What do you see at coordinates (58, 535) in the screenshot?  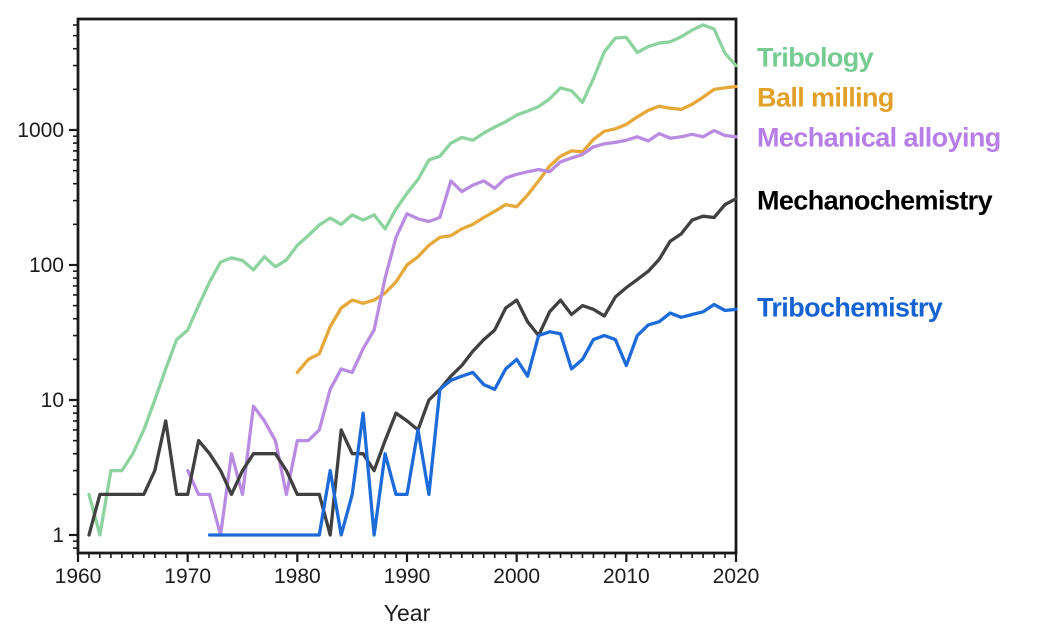 I see `svg-text: 1` at bounding box center [58, 535].